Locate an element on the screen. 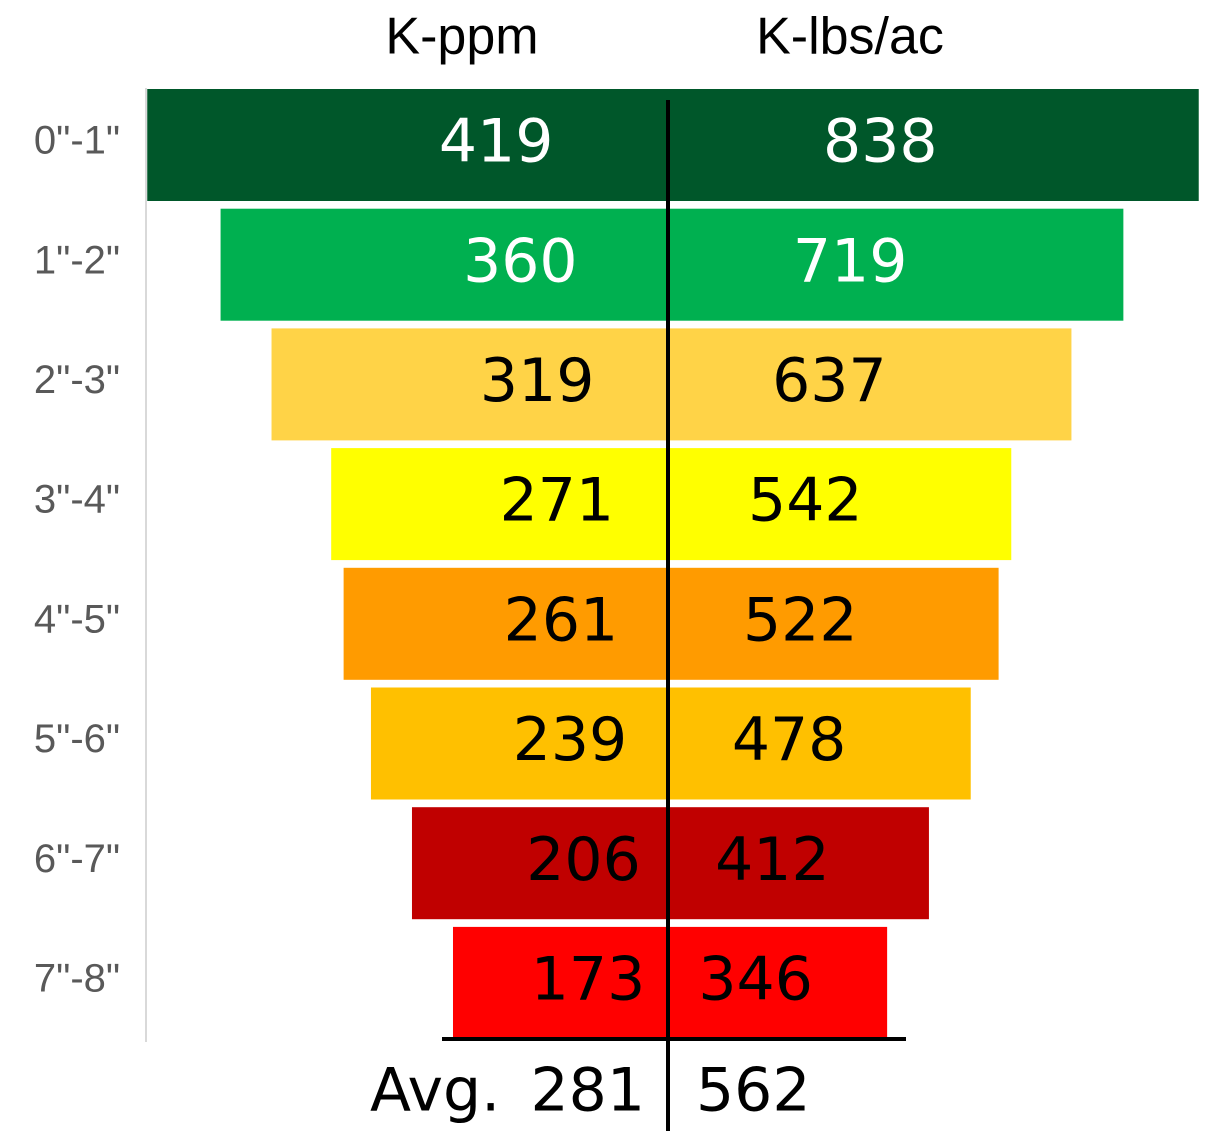 The image size is (1207, 1131). value-label-right: 346 is located at coordinates (755, 979).